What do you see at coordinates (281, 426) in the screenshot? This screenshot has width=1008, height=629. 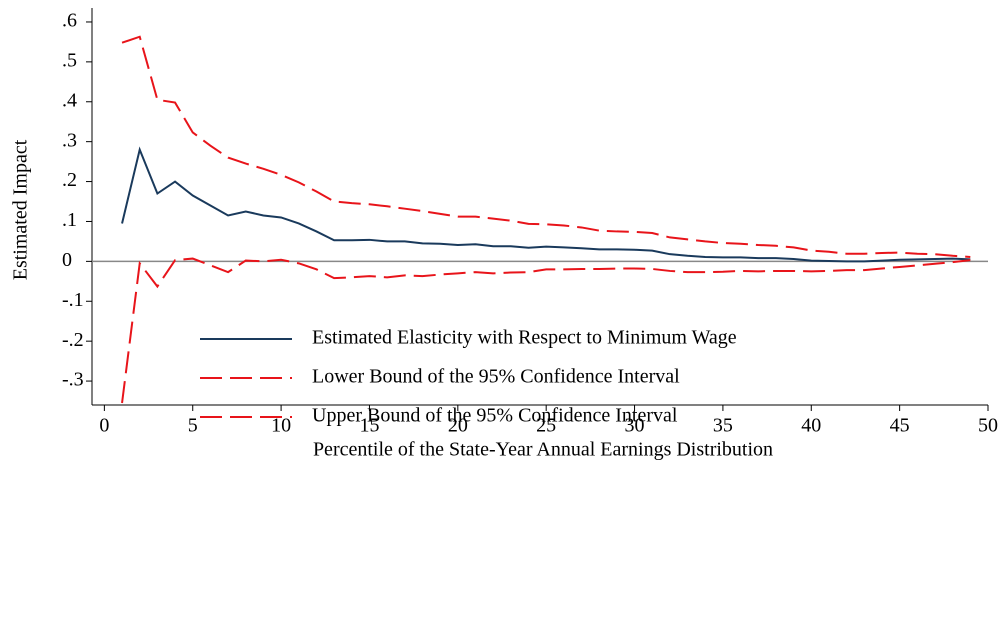 I see `x-tick-label: 10` at bounding box center [281, 426].